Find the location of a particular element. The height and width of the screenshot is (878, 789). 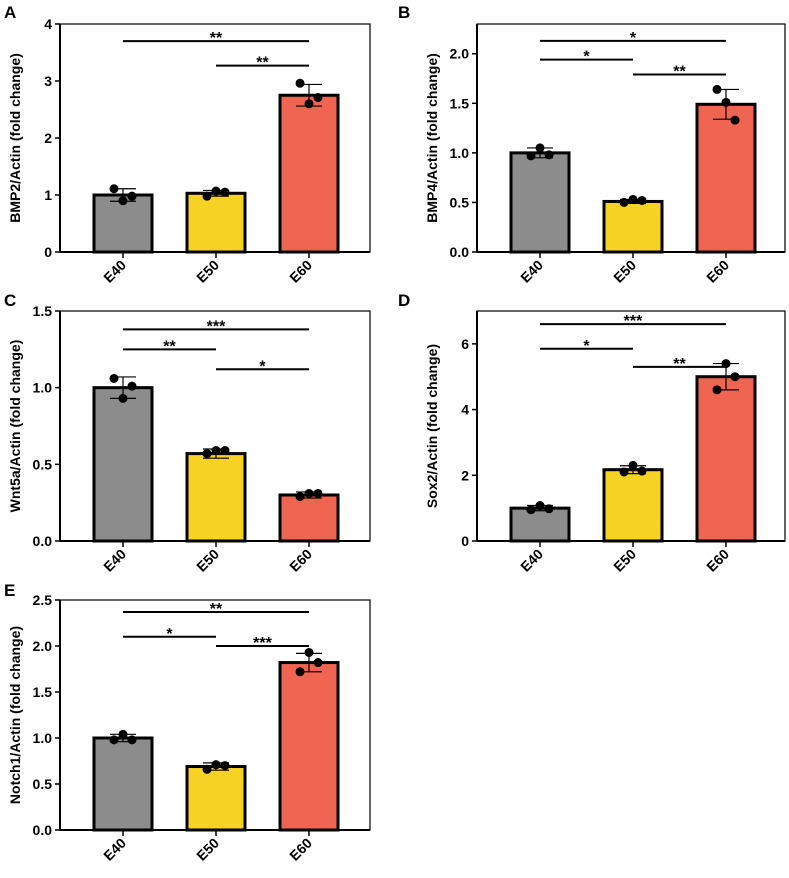

y-axis-label: BMP4/Actin (fold change) is located at coordinates (432, 138).